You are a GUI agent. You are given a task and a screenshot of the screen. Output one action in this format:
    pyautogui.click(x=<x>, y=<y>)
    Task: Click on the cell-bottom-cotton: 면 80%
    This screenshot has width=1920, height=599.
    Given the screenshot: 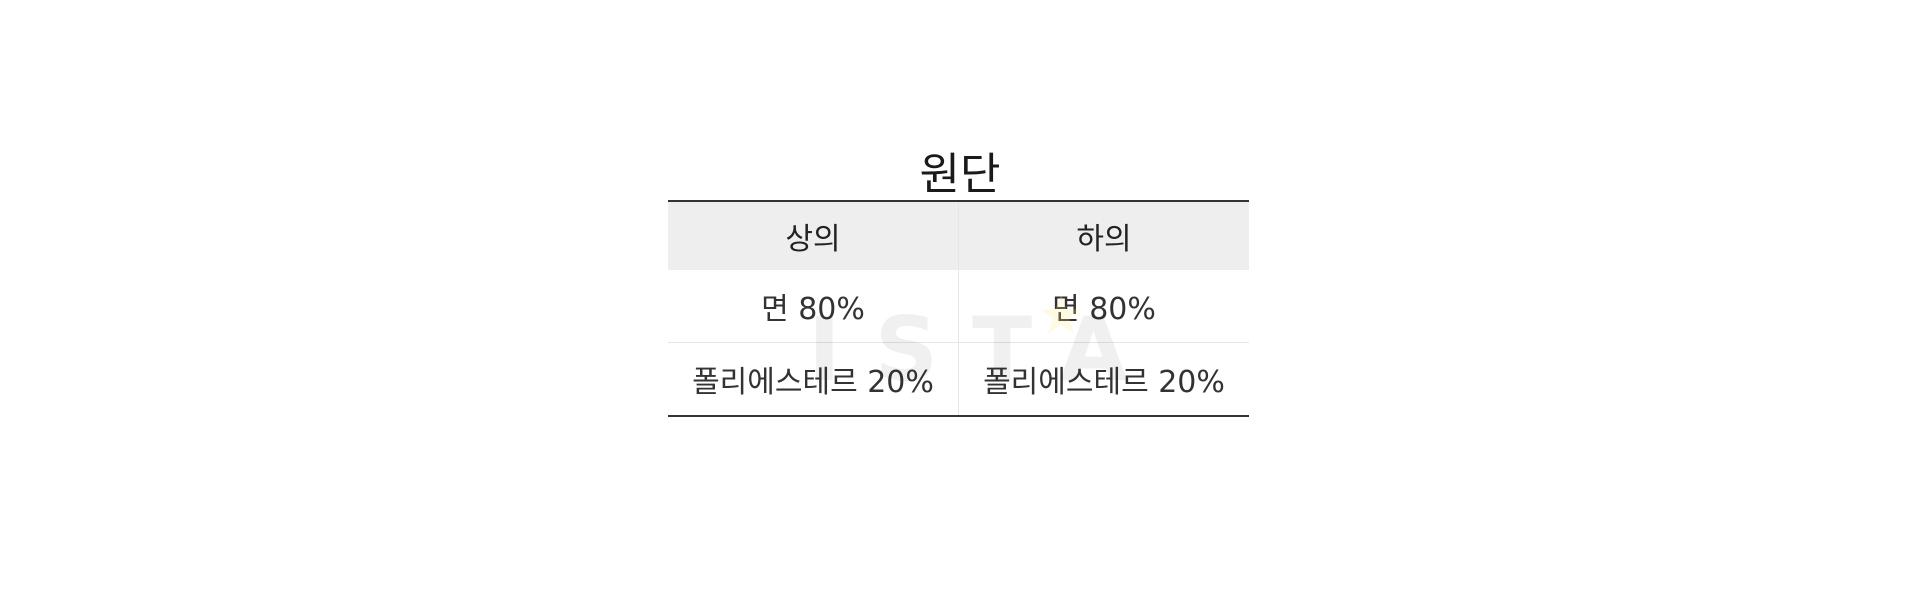 What is the action you would take?
    pyautogui.click(x=1103, y=306)
    